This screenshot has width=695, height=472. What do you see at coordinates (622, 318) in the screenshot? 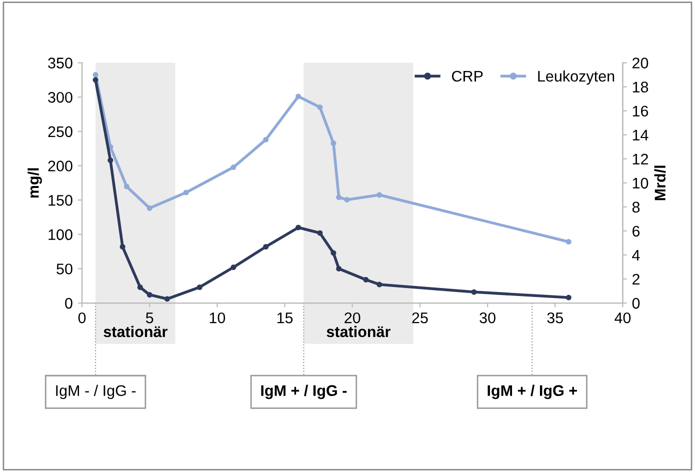
I see `x-tick-label: 40` at bounding box center [622, 318].